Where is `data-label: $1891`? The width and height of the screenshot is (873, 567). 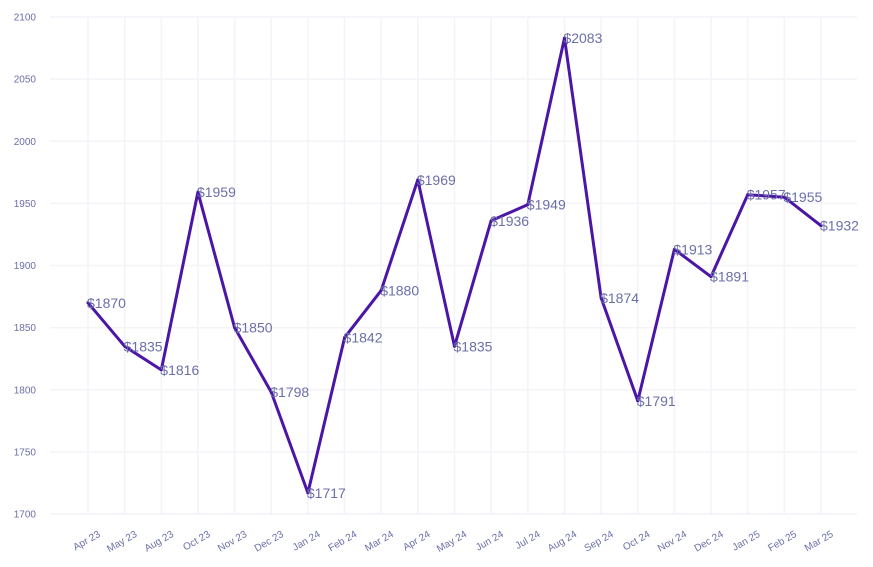
data-label: $1891 is located at coordinates (729, 277).